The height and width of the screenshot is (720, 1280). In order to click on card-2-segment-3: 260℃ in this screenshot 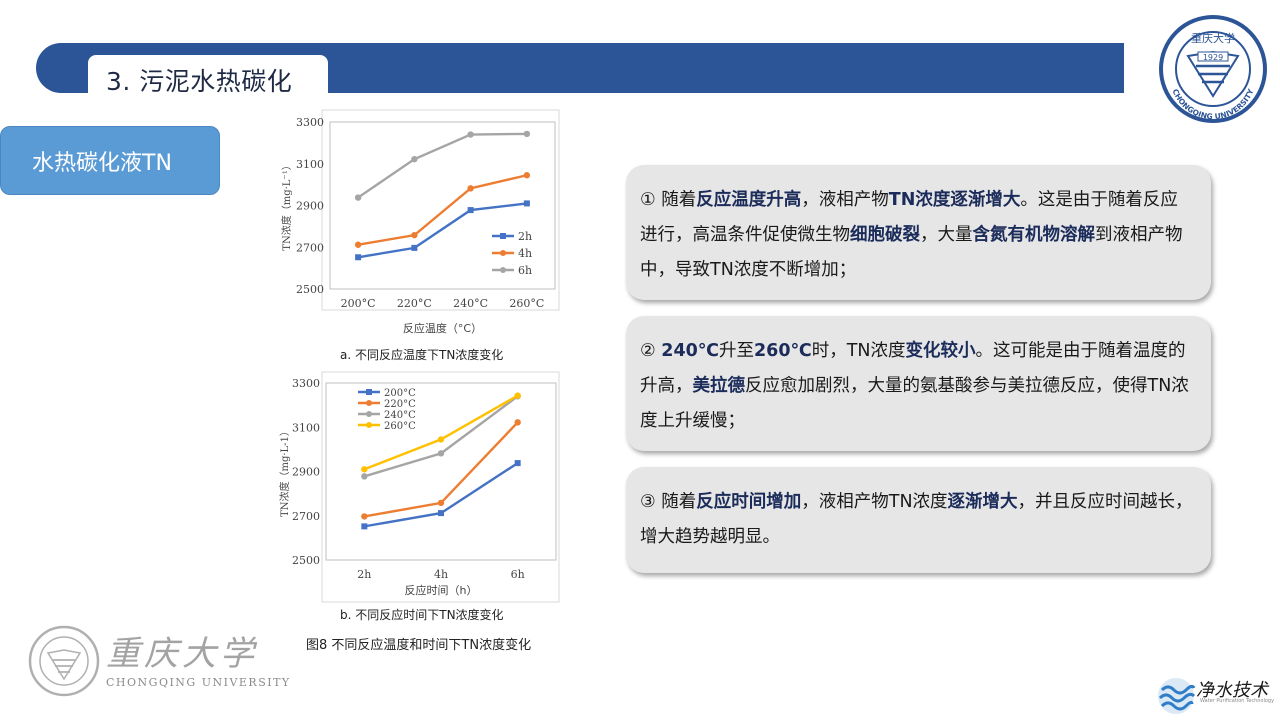, I will do `click(783, 351)`.